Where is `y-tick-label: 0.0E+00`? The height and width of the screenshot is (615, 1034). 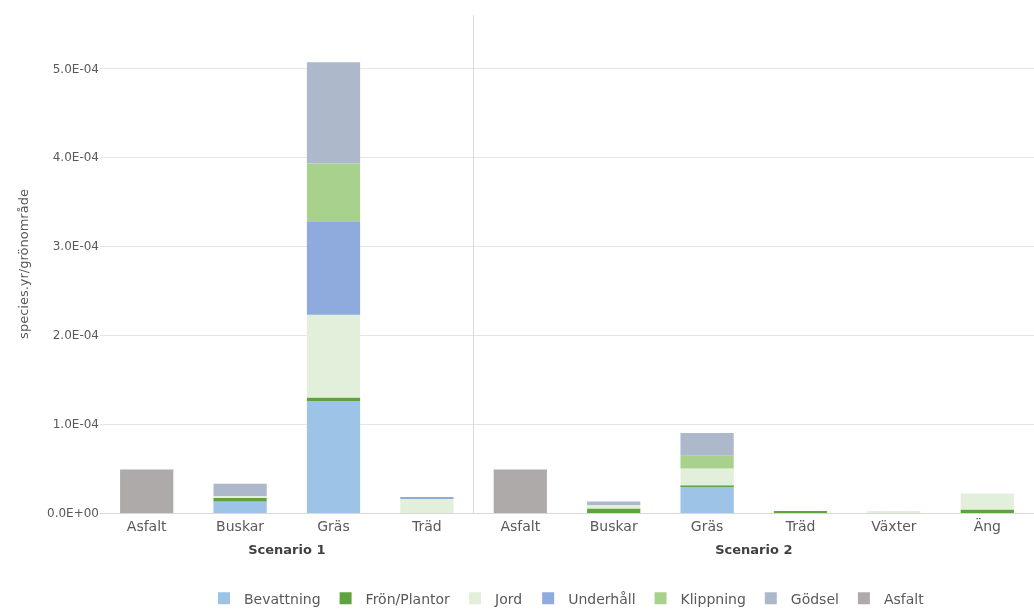
y-tick-label: 0.0E+00 is located at coordinates (73, 513).